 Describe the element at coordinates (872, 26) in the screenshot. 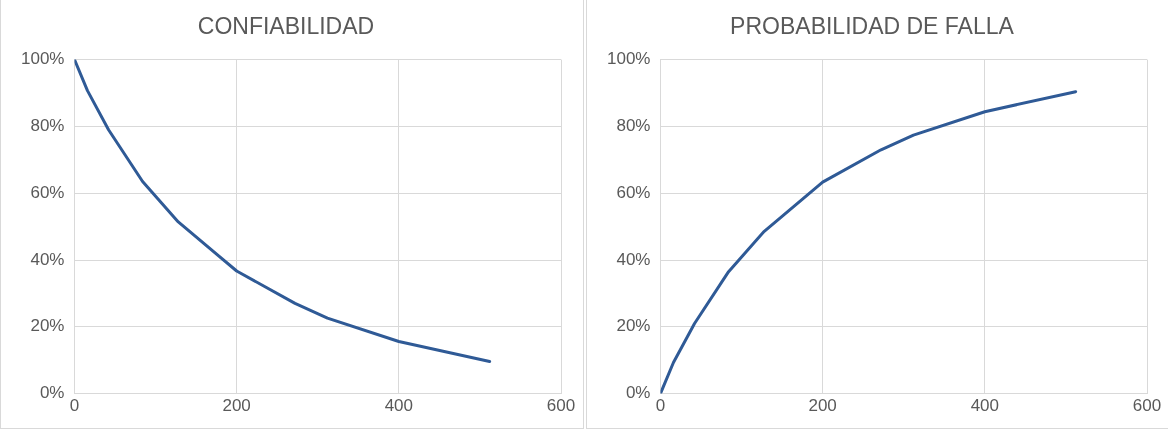

I see `chart-title: PROBABILIDAD DE FALLA` at that location.